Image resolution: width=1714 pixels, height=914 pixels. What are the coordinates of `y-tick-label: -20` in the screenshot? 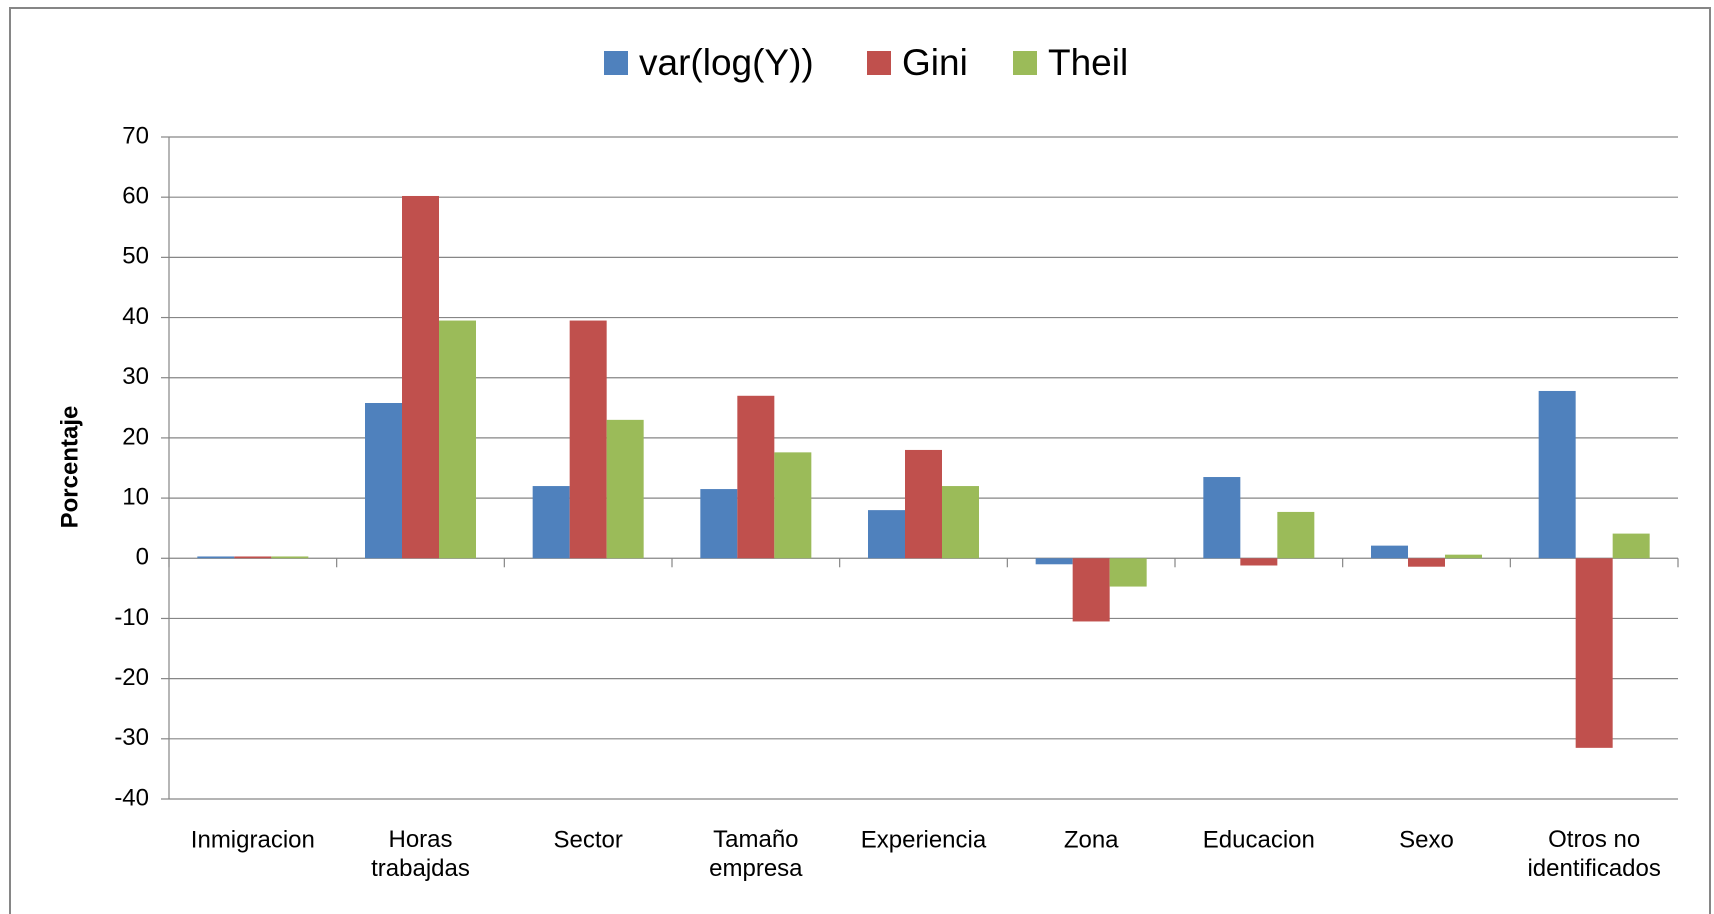 It's located at (131, 677).